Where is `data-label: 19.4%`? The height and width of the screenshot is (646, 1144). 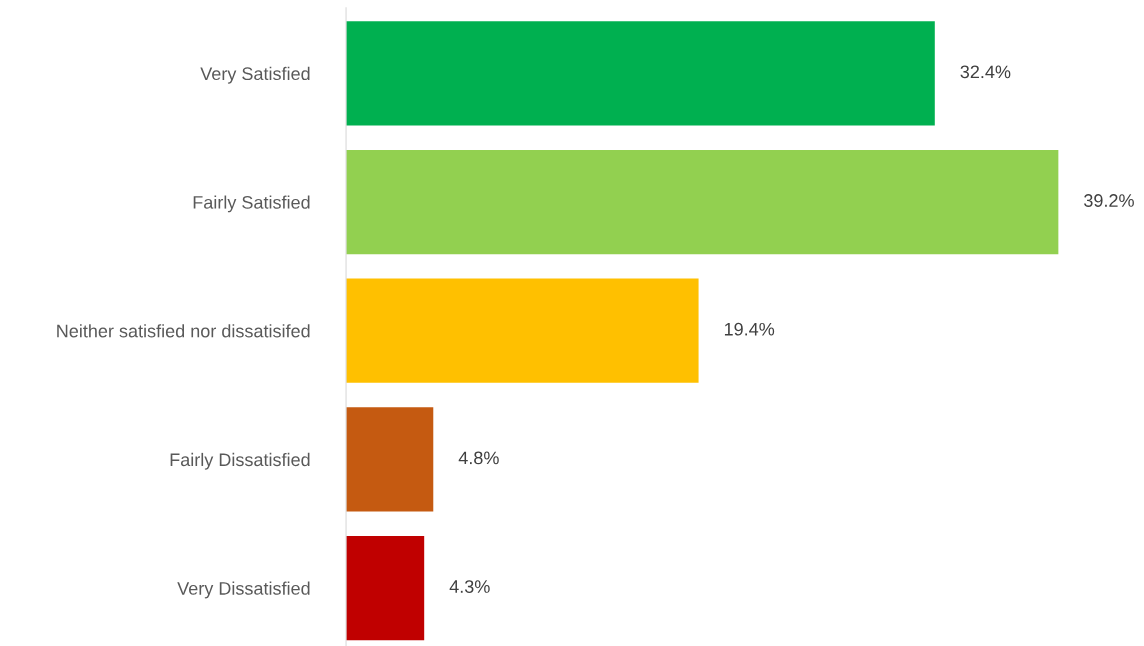
data-label: 19.4% is located at coordinates (749, 329).